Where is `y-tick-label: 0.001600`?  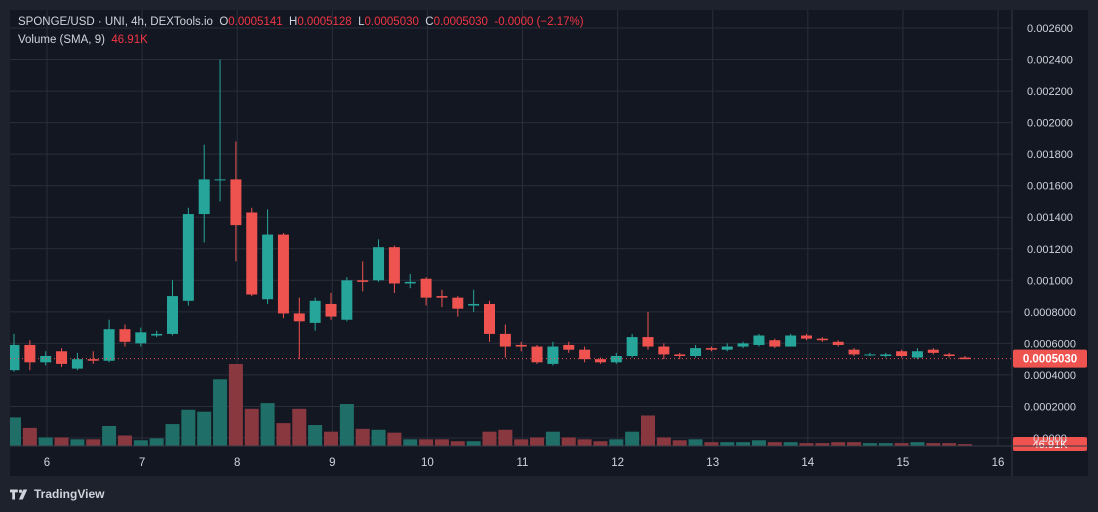
y-tick-label: 0.001600 is located at coordinates (1050, 187).